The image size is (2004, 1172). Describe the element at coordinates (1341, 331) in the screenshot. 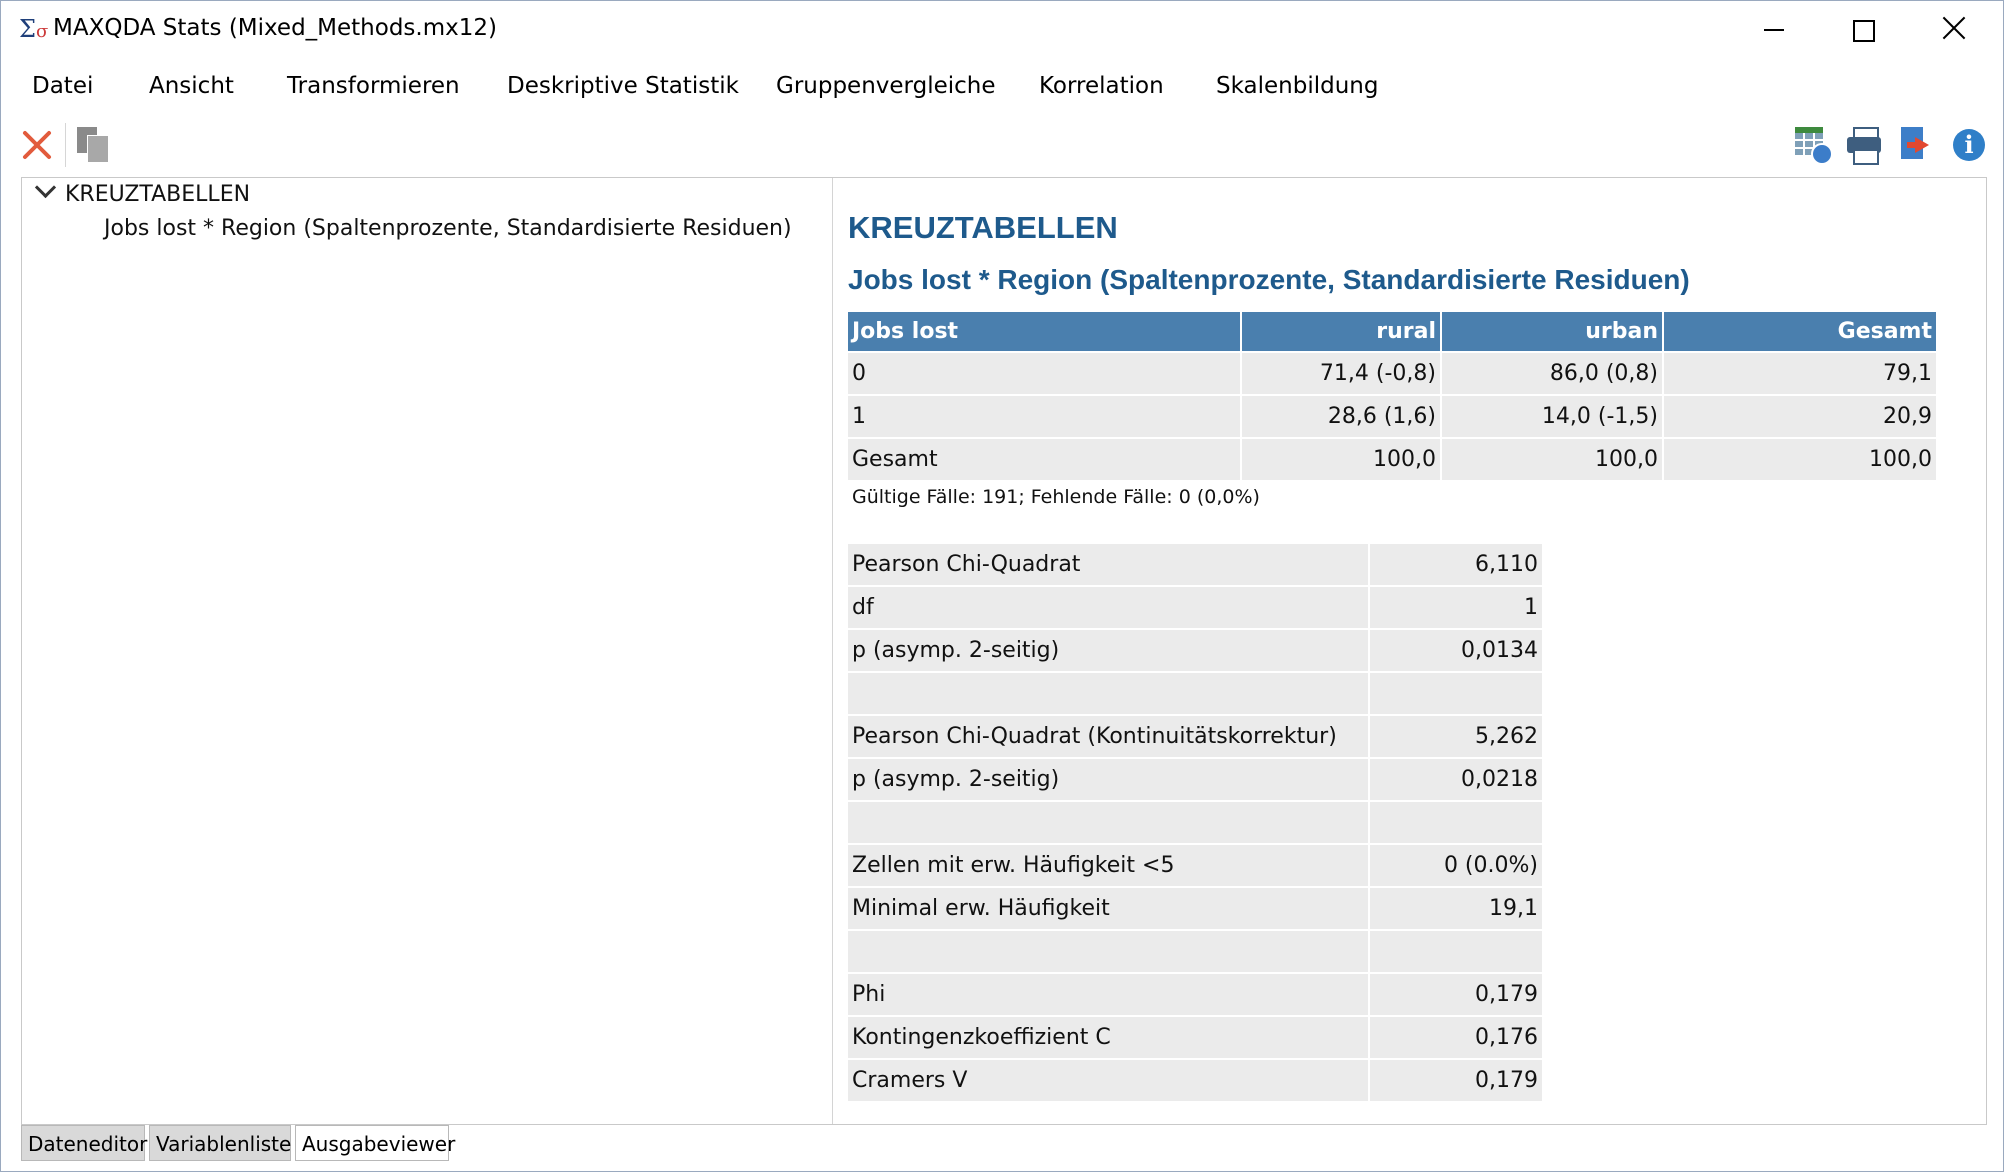

I see `column-header: rural` at that location.